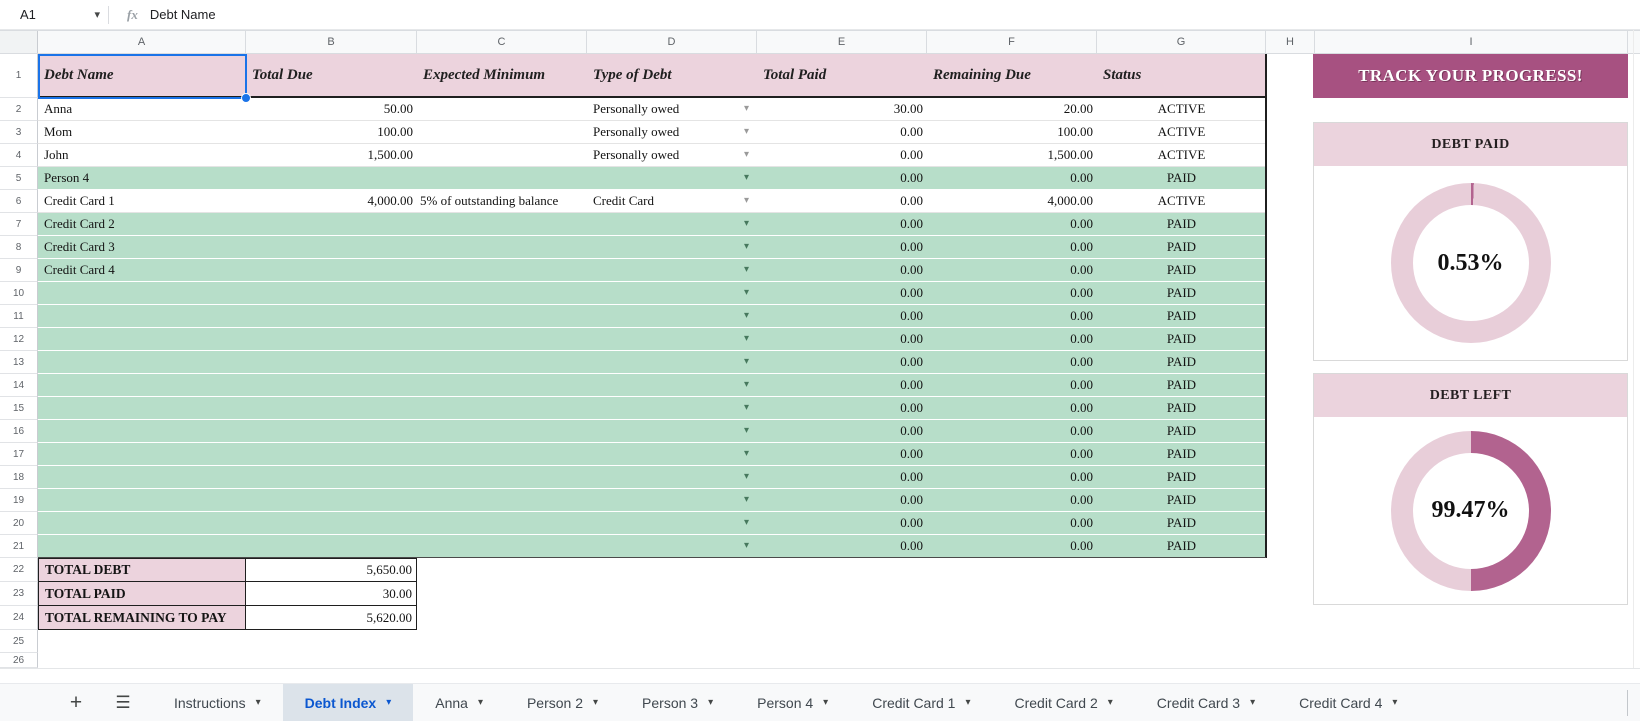  I want to click on row-header-26: 26, so click(19, 660).